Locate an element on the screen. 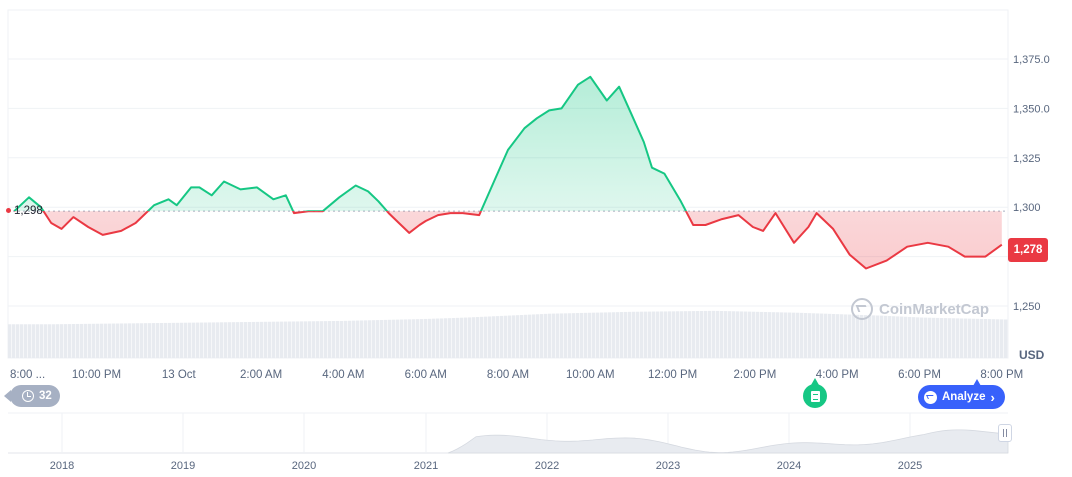 The image size is (1072, 477). navigator-drag-handle is located at coordinates (1005, 433).